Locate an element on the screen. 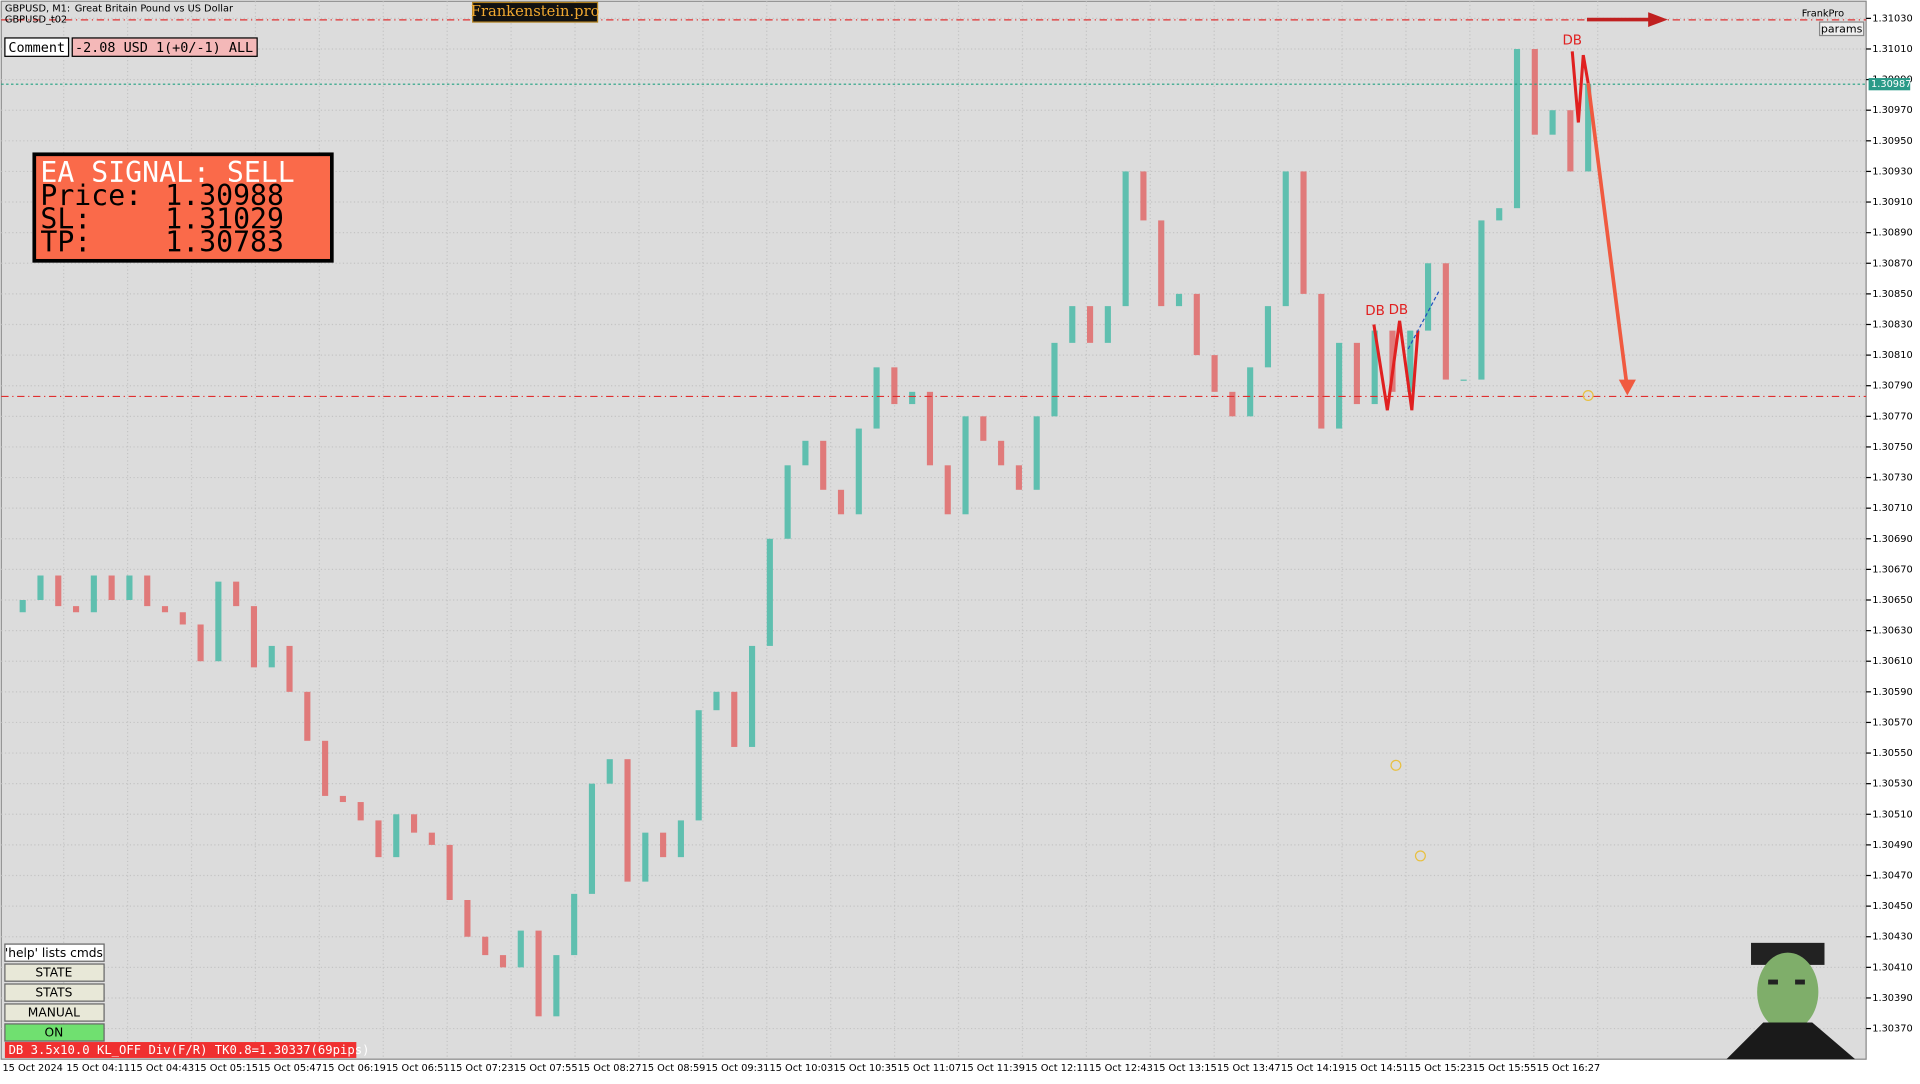 This screenshot has height=1084, width=1920. comment-label: Comment is located at coordinates (36, 48).